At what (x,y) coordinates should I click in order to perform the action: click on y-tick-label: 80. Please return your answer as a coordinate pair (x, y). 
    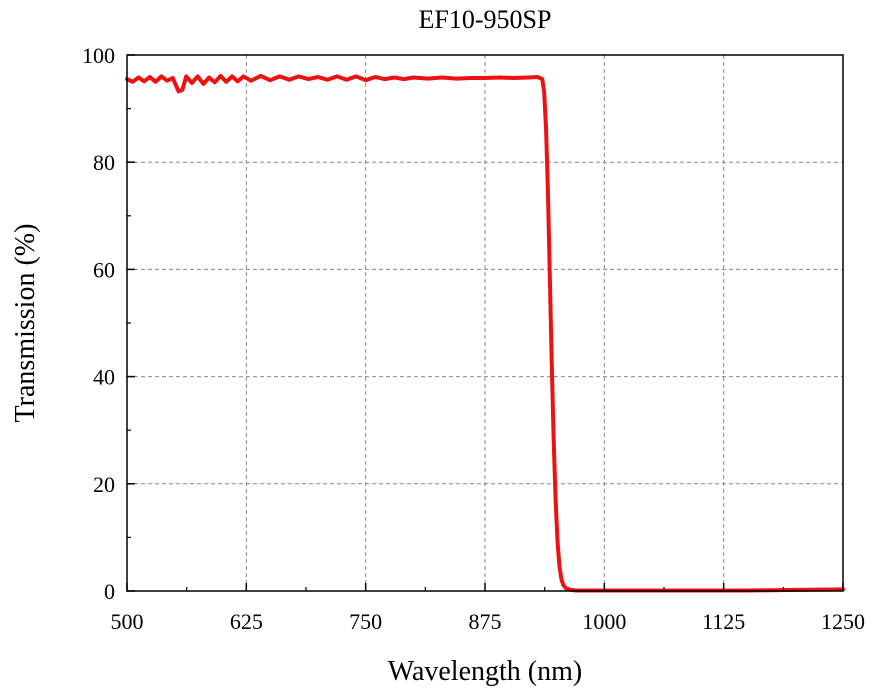
    Looking at the image, I should click on (104, 162).